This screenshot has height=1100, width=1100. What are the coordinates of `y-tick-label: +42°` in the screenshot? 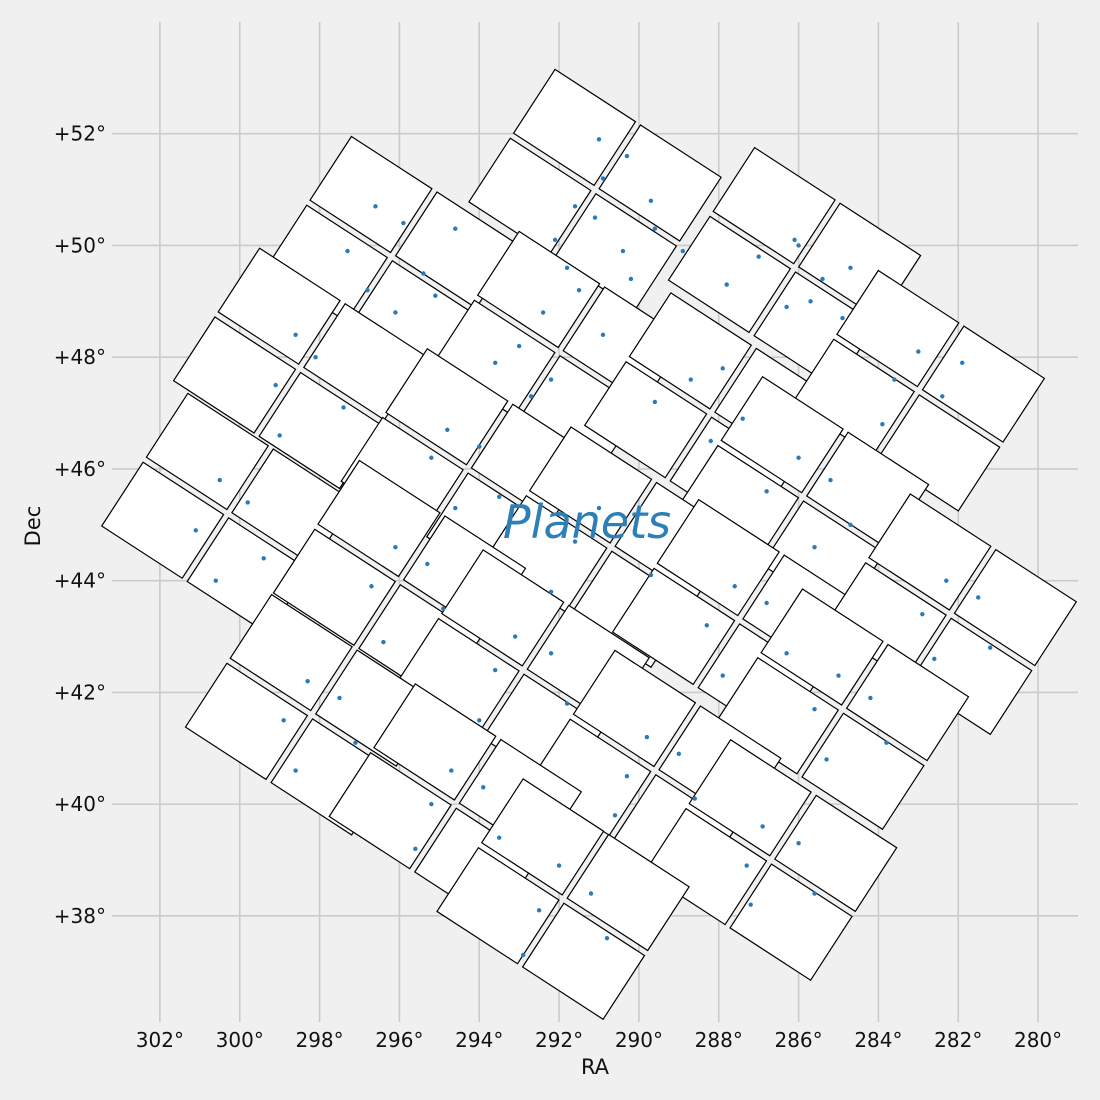 It's located at (80, 692).